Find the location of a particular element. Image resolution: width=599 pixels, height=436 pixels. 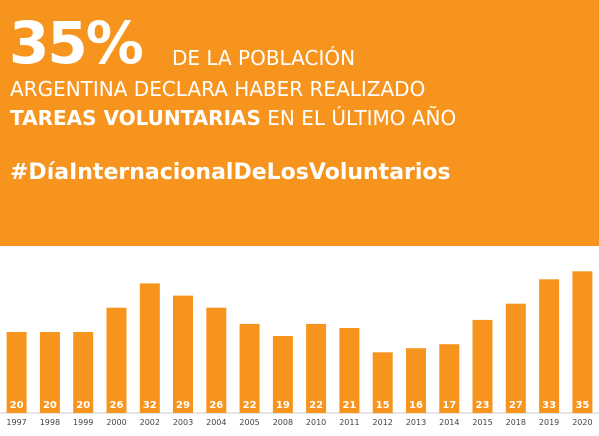

bar-2015 is located at coordinates (482, 366).